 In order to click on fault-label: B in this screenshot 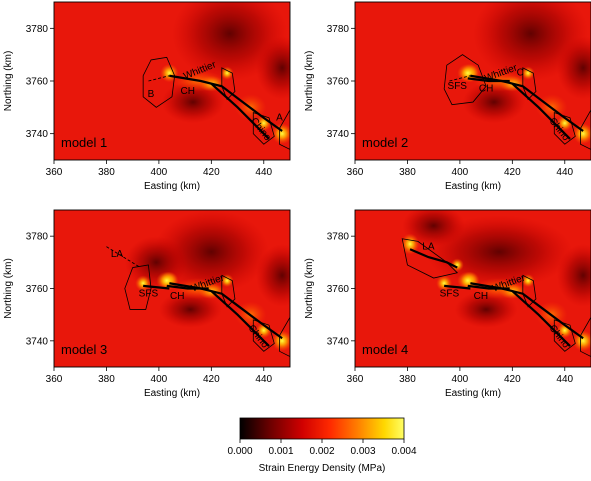, I will do `click(151, 94)`.